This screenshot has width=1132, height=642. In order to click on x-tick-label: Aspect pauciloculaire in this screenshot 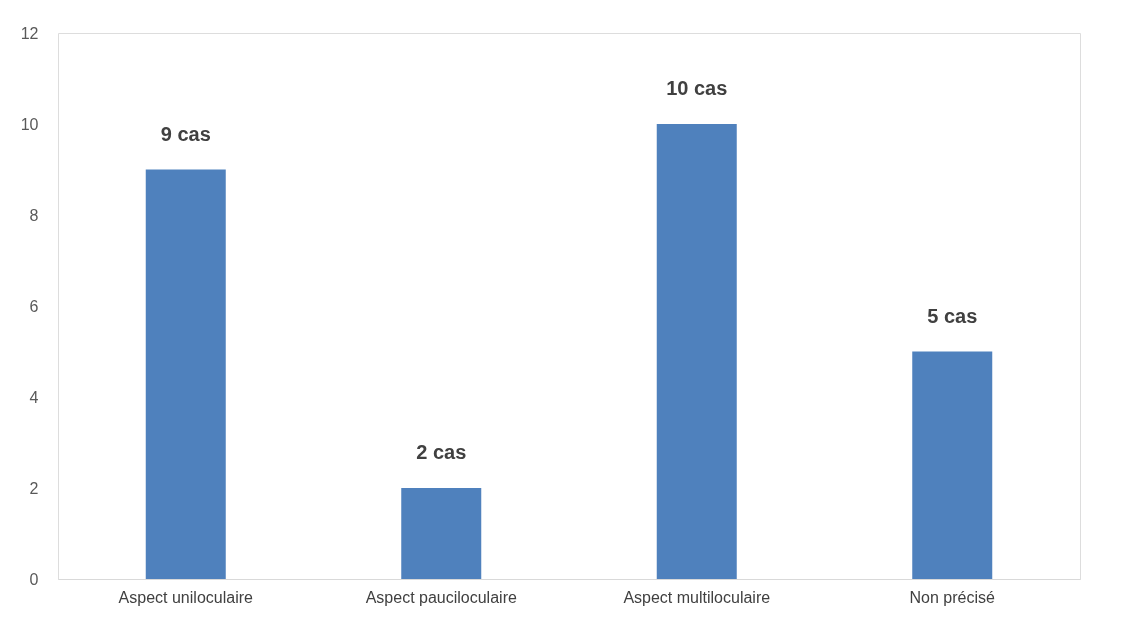, I will do `click(441, 597)`.